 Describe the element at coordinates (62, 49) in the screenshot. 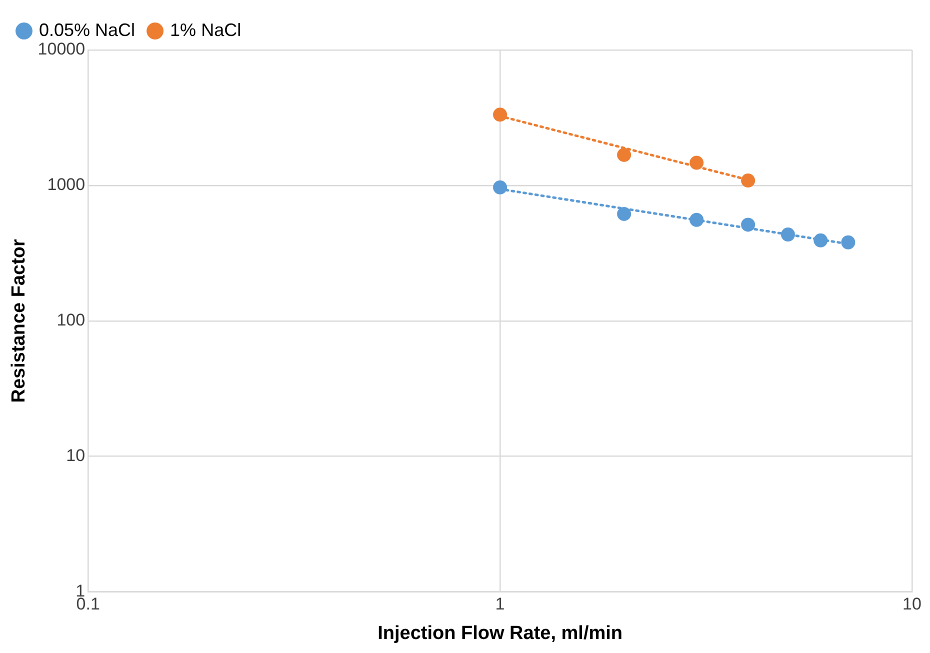

I see `y-tick-label: 10000` at that location.